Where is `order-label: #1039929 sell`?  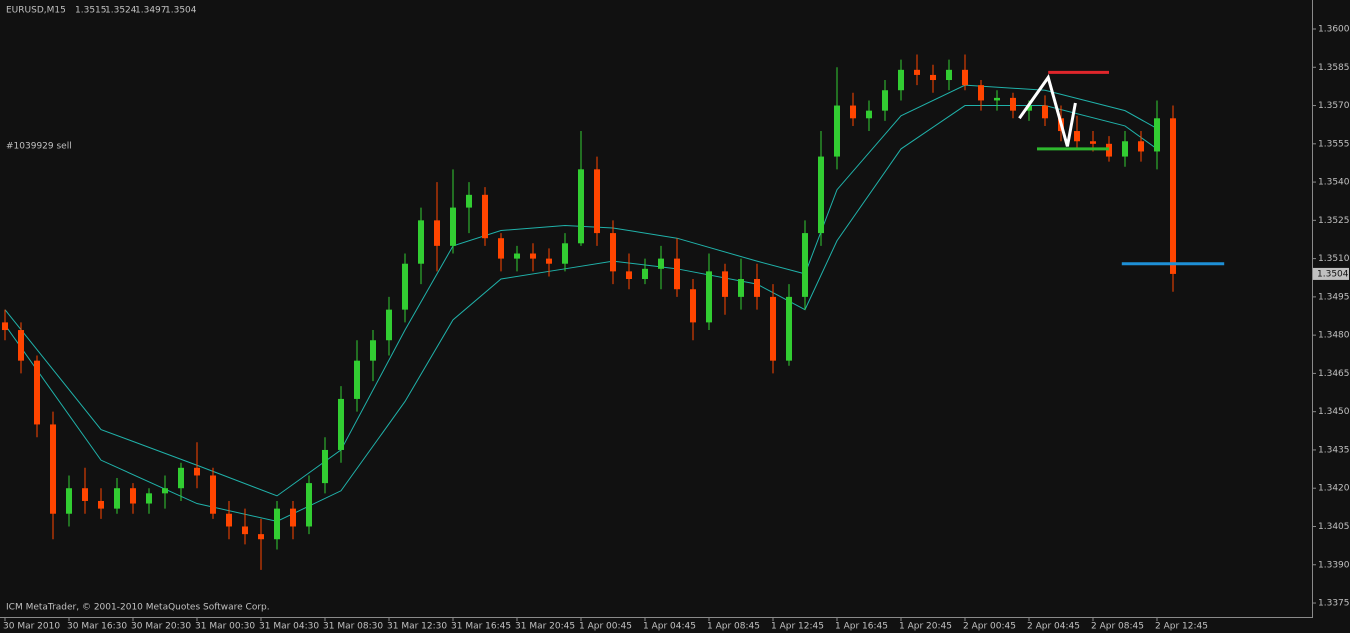
order-label: #1039929 sell is located at coordinates (39, 147).